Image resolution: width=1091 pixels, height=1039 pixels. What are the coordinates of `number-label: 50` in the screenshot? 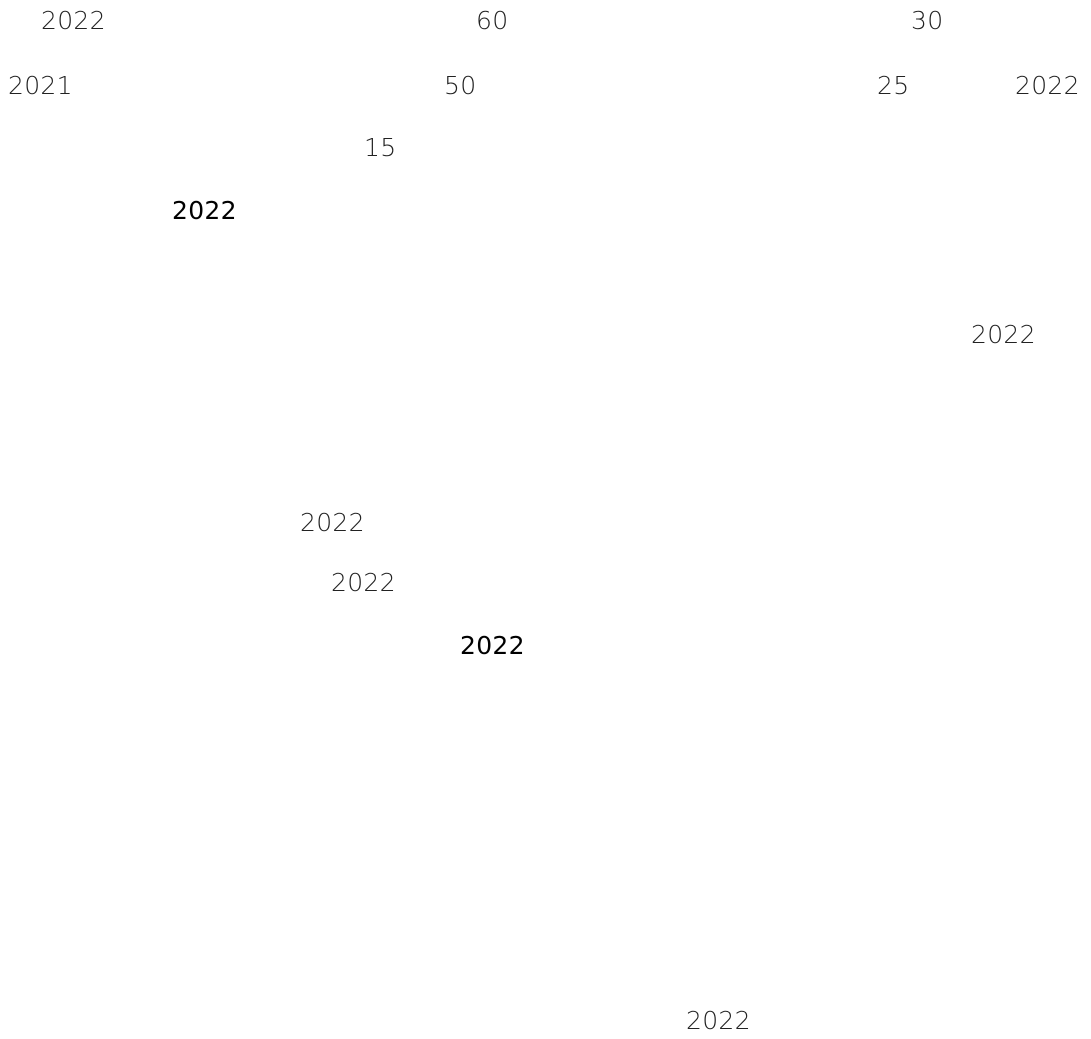 It's located at (460, 85).